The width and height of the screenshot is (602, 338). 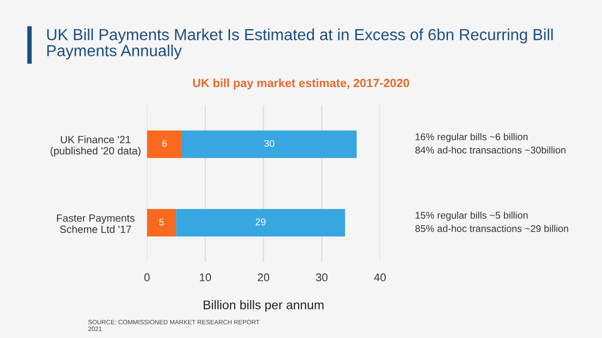 I want to click on data-label: 6, so click(x=164, y=143).